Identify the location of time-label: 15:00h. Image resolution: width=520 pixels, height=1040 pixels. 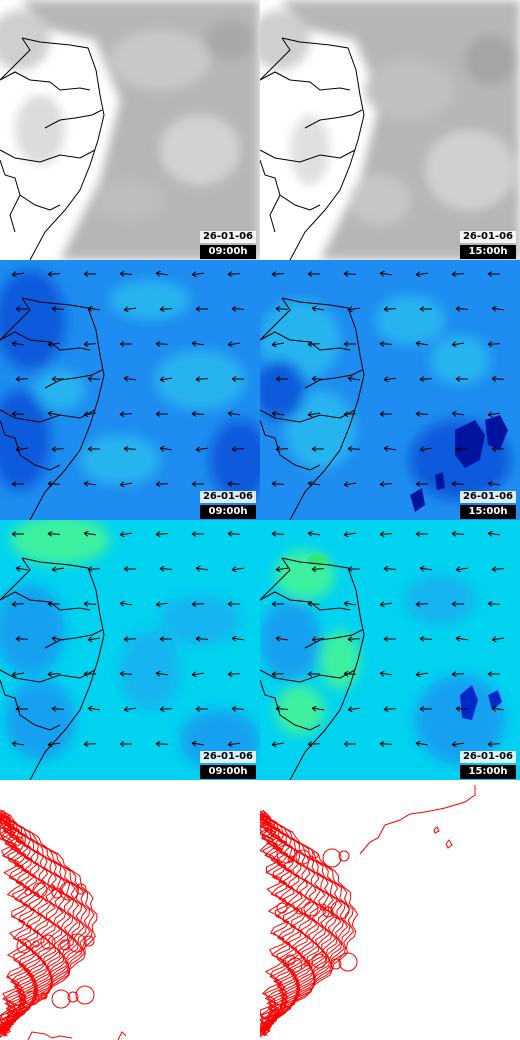
(488, 252).